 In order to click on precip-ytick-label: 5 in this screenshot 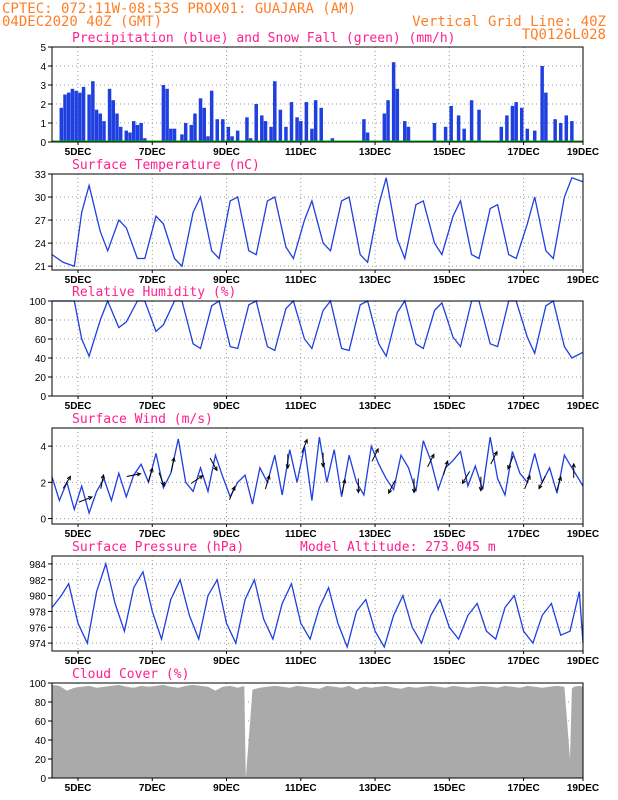, I will do `click(43, 48)`.